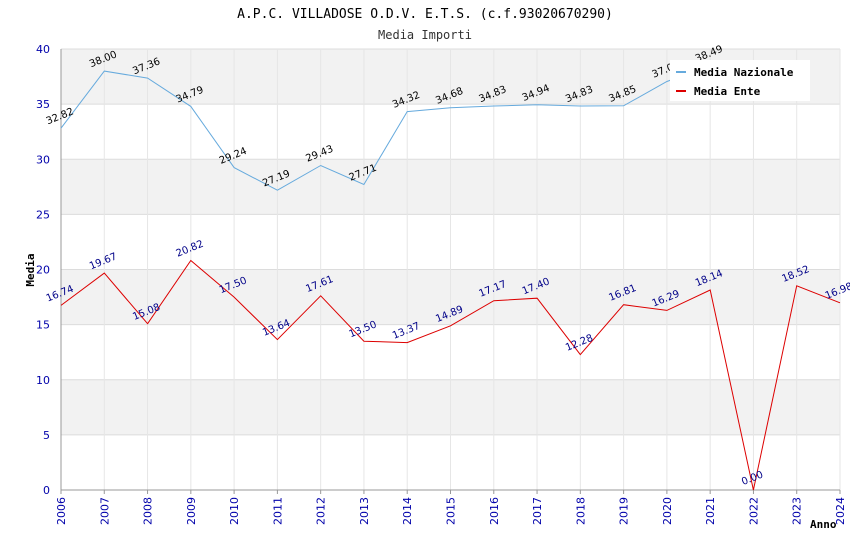 The height and width of the screenshot is (550, 850). I want to click on legend-box, so click(740, 80).